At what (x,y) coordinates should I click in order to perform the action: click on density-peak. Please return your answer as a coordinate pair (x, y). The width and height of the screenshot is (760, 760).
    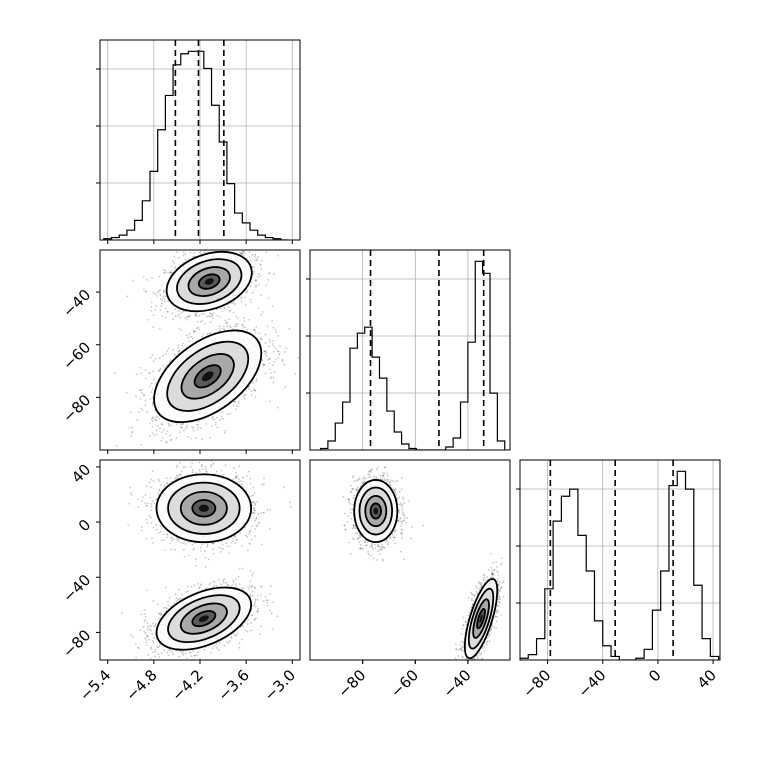
    Looking at the image, I should click on (207, 376).